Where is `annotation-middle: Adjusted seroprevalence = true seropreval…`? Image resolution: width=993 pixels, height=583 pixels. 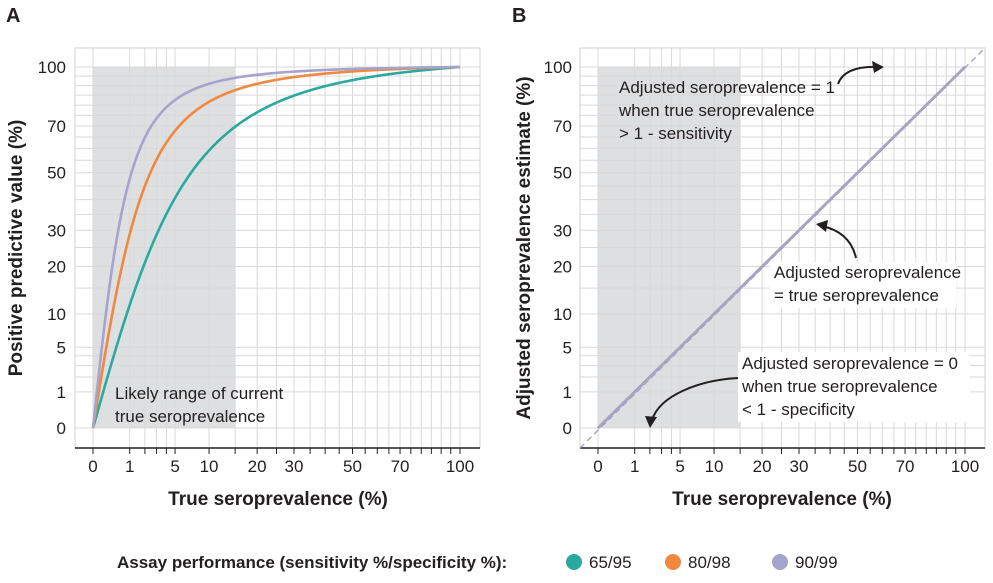
annotation-middle: Adjusted seroprevalence = true seropreval… is located at coordinates (865, 264).